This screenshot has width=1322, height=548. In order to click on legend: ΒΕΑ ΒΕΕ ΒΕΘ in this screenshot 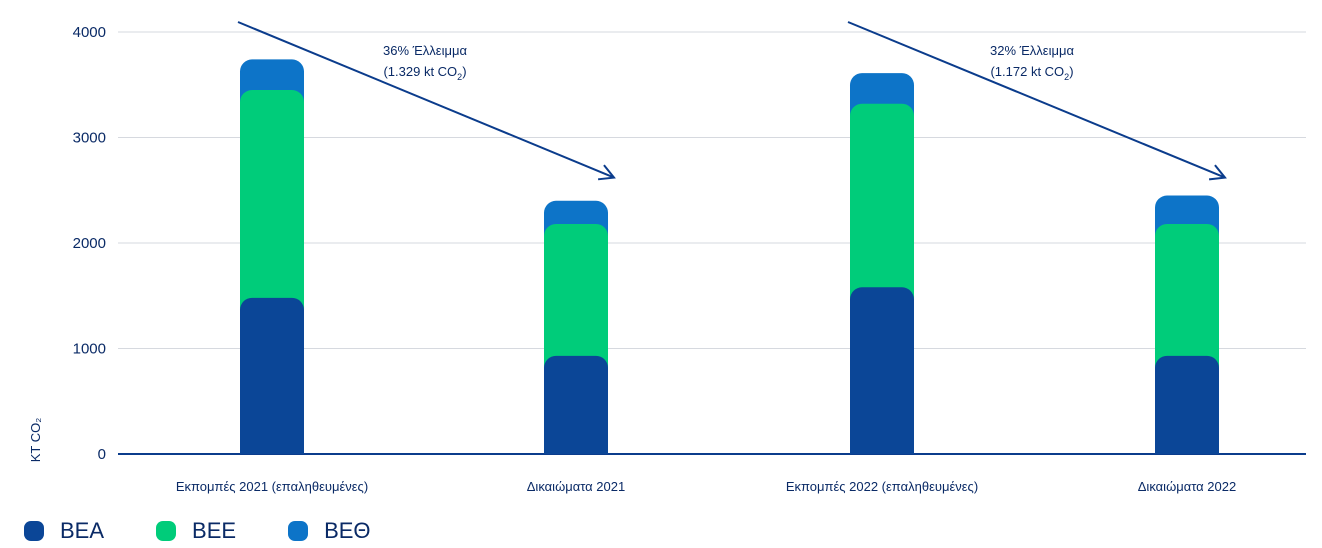, I will do `click(223, 531)`.